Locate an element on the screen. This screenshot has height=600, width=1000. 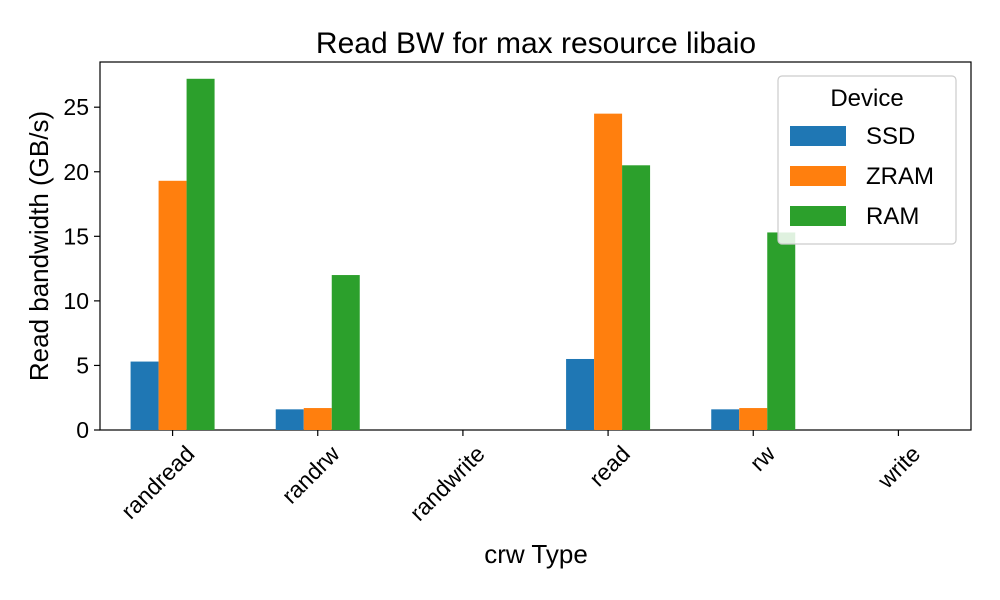
x-axis: randread randrw randwrite read rw write is located at coordinates (520, 478).